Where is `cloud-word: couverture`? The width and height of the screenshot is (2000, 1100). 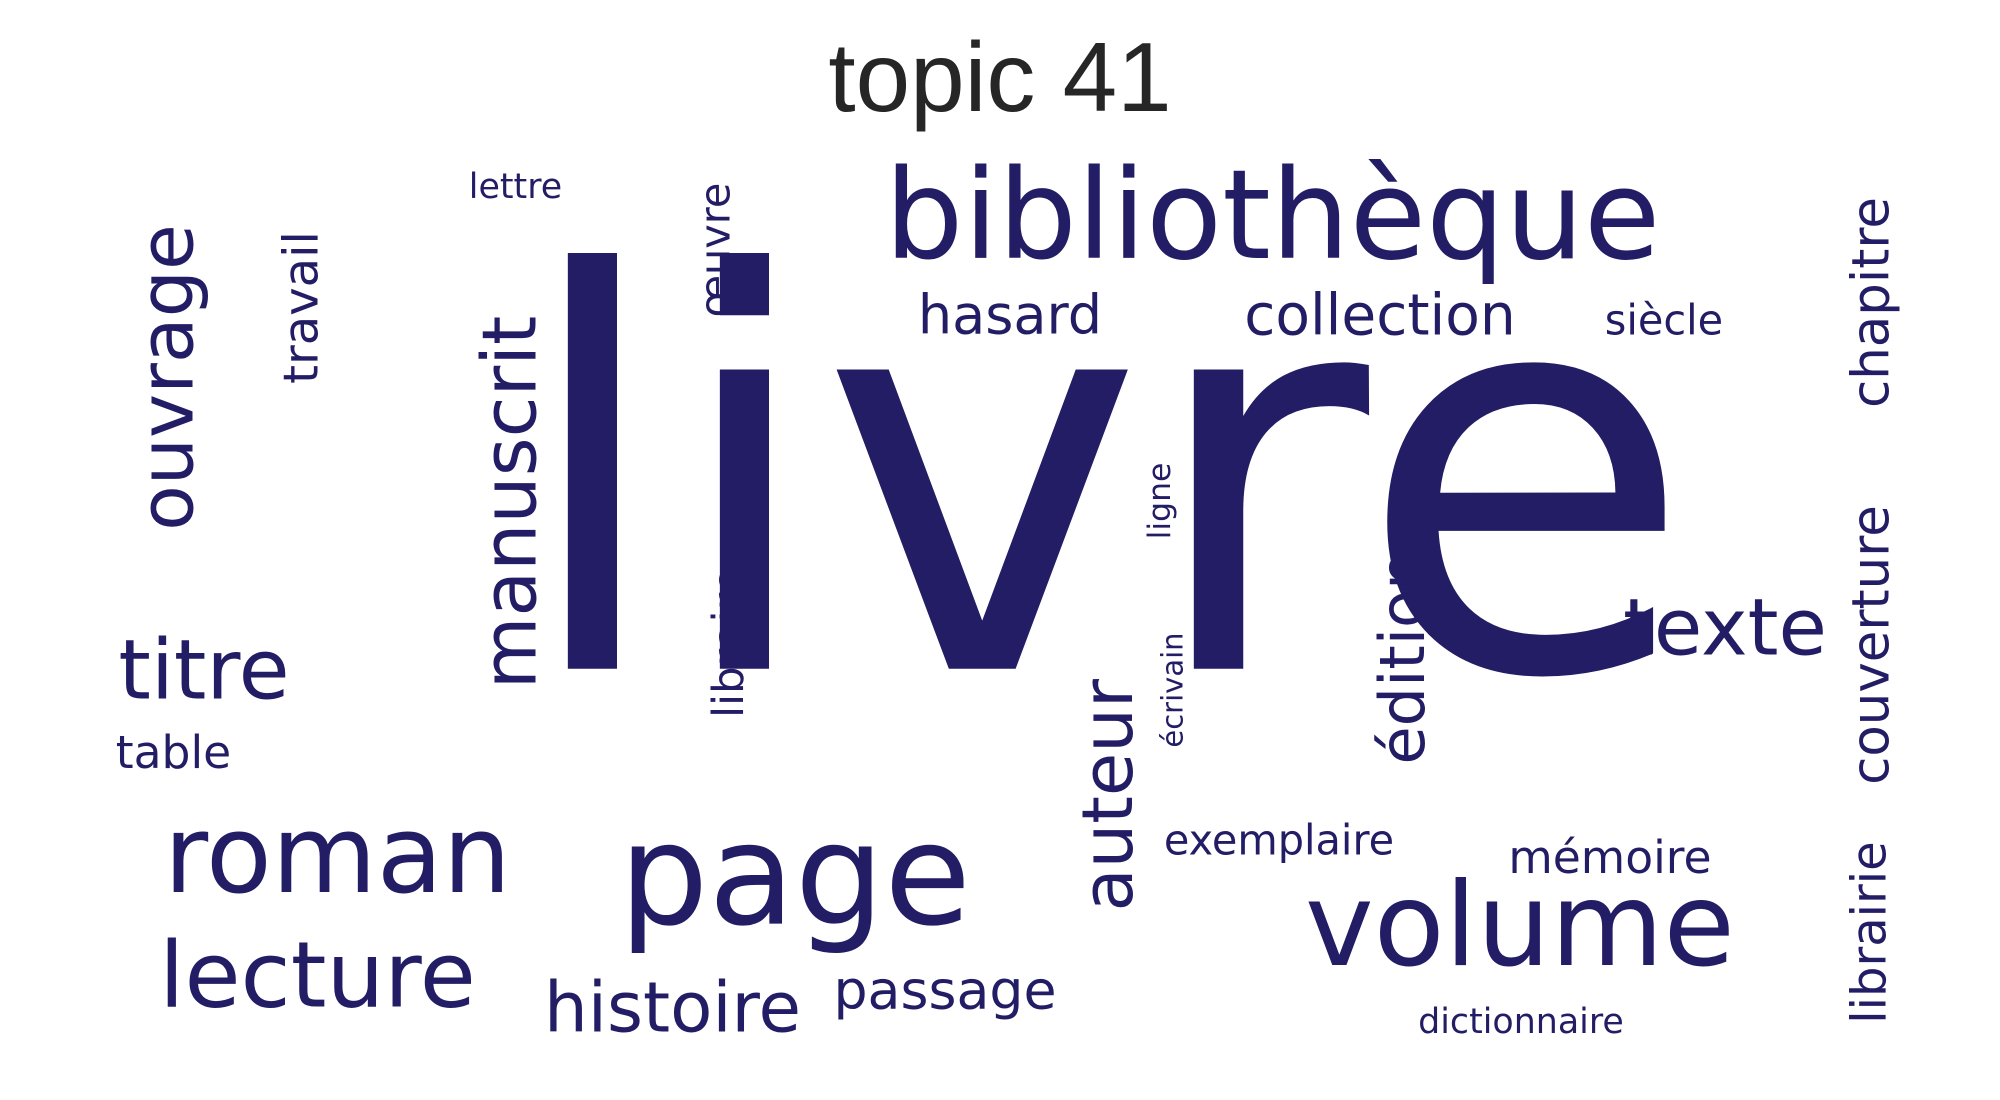 cloud-word: couverture is located at coordinates (1872, 645).